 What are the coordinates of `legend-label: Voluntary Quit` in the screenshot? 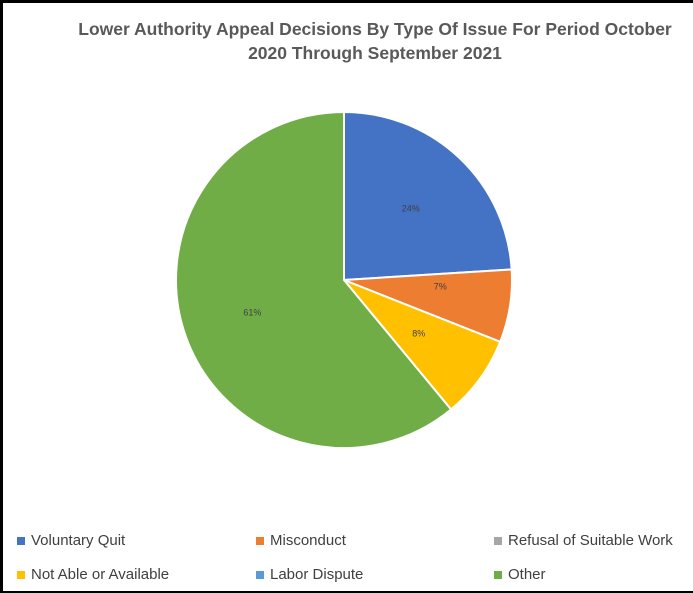 It's located at (78, 540).